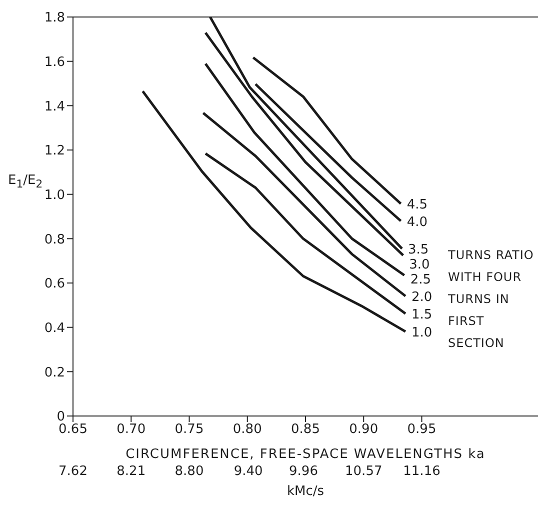 The height and width of the screenshot is (522, 538). Describe the element at coordinates (419, 265) in the screenshot. I see `series-label: 3.0` at that location.